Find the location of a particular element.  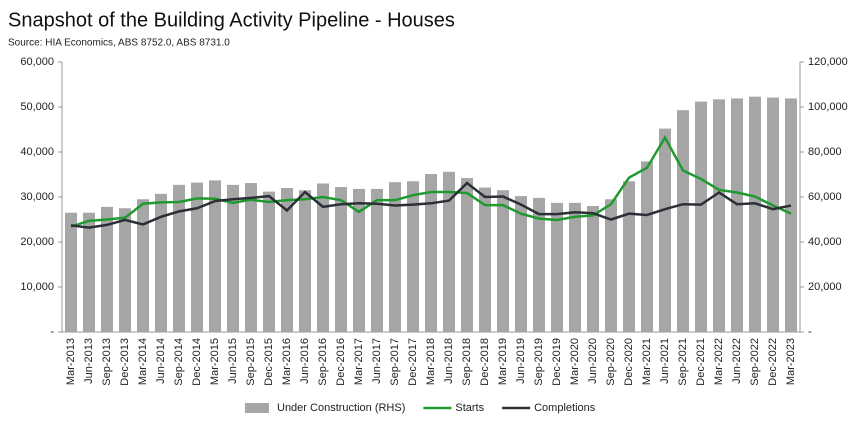

legend-label: Completions is located at coordinates (565, 408).